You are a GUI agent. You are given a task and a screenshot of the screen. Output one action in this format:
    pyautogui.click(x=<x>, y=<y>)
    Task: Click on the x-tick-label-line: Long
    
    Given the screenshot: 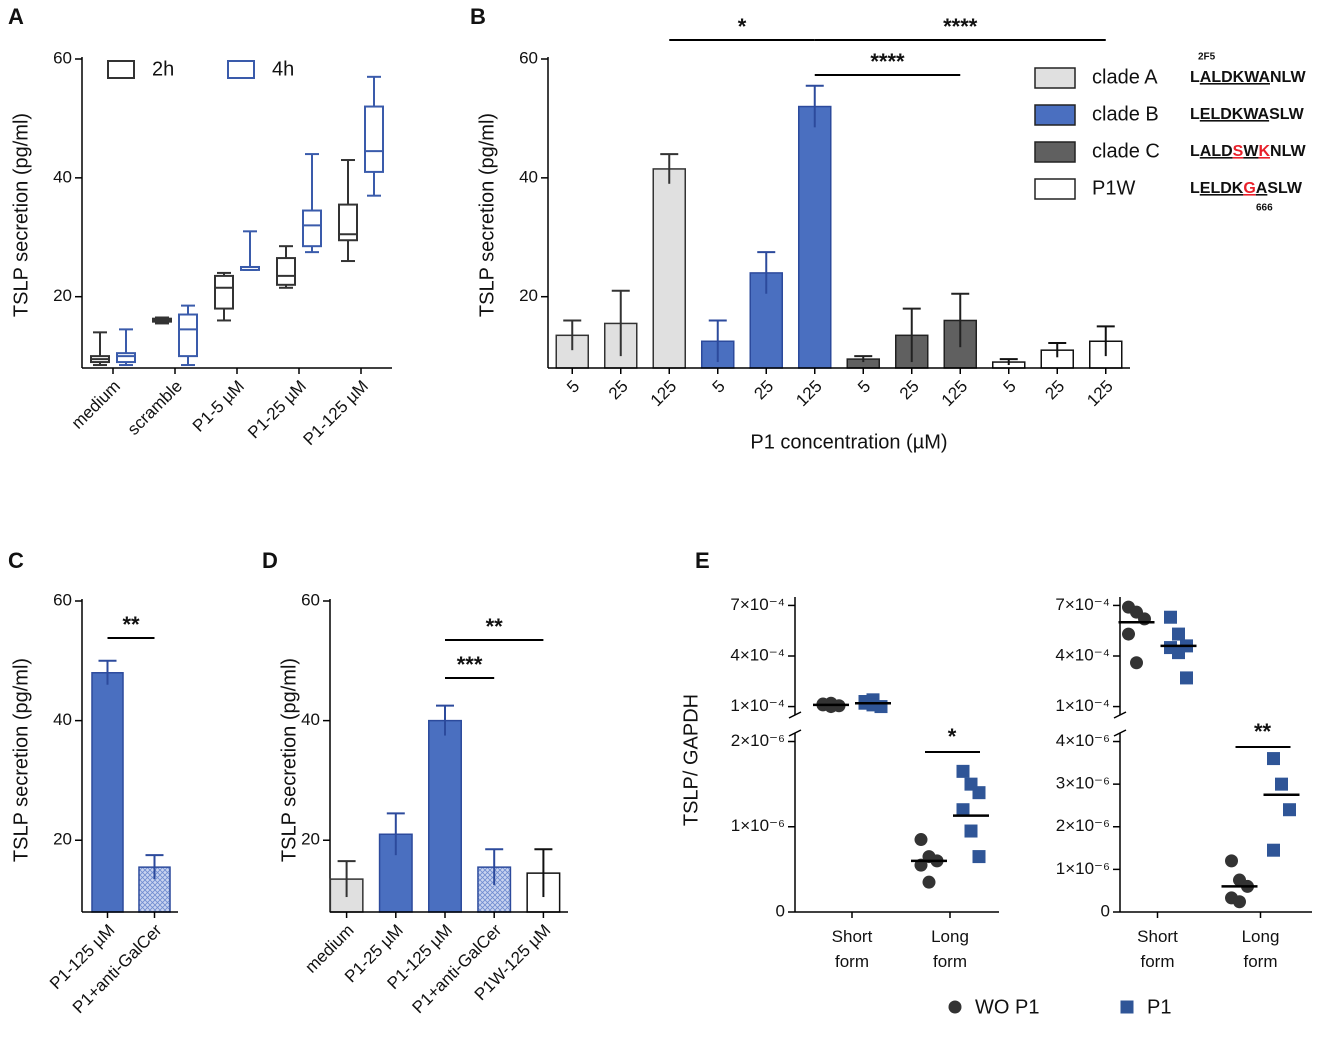 What is the action you would take?
    pyautogui.click(x=1261, y=936)
    